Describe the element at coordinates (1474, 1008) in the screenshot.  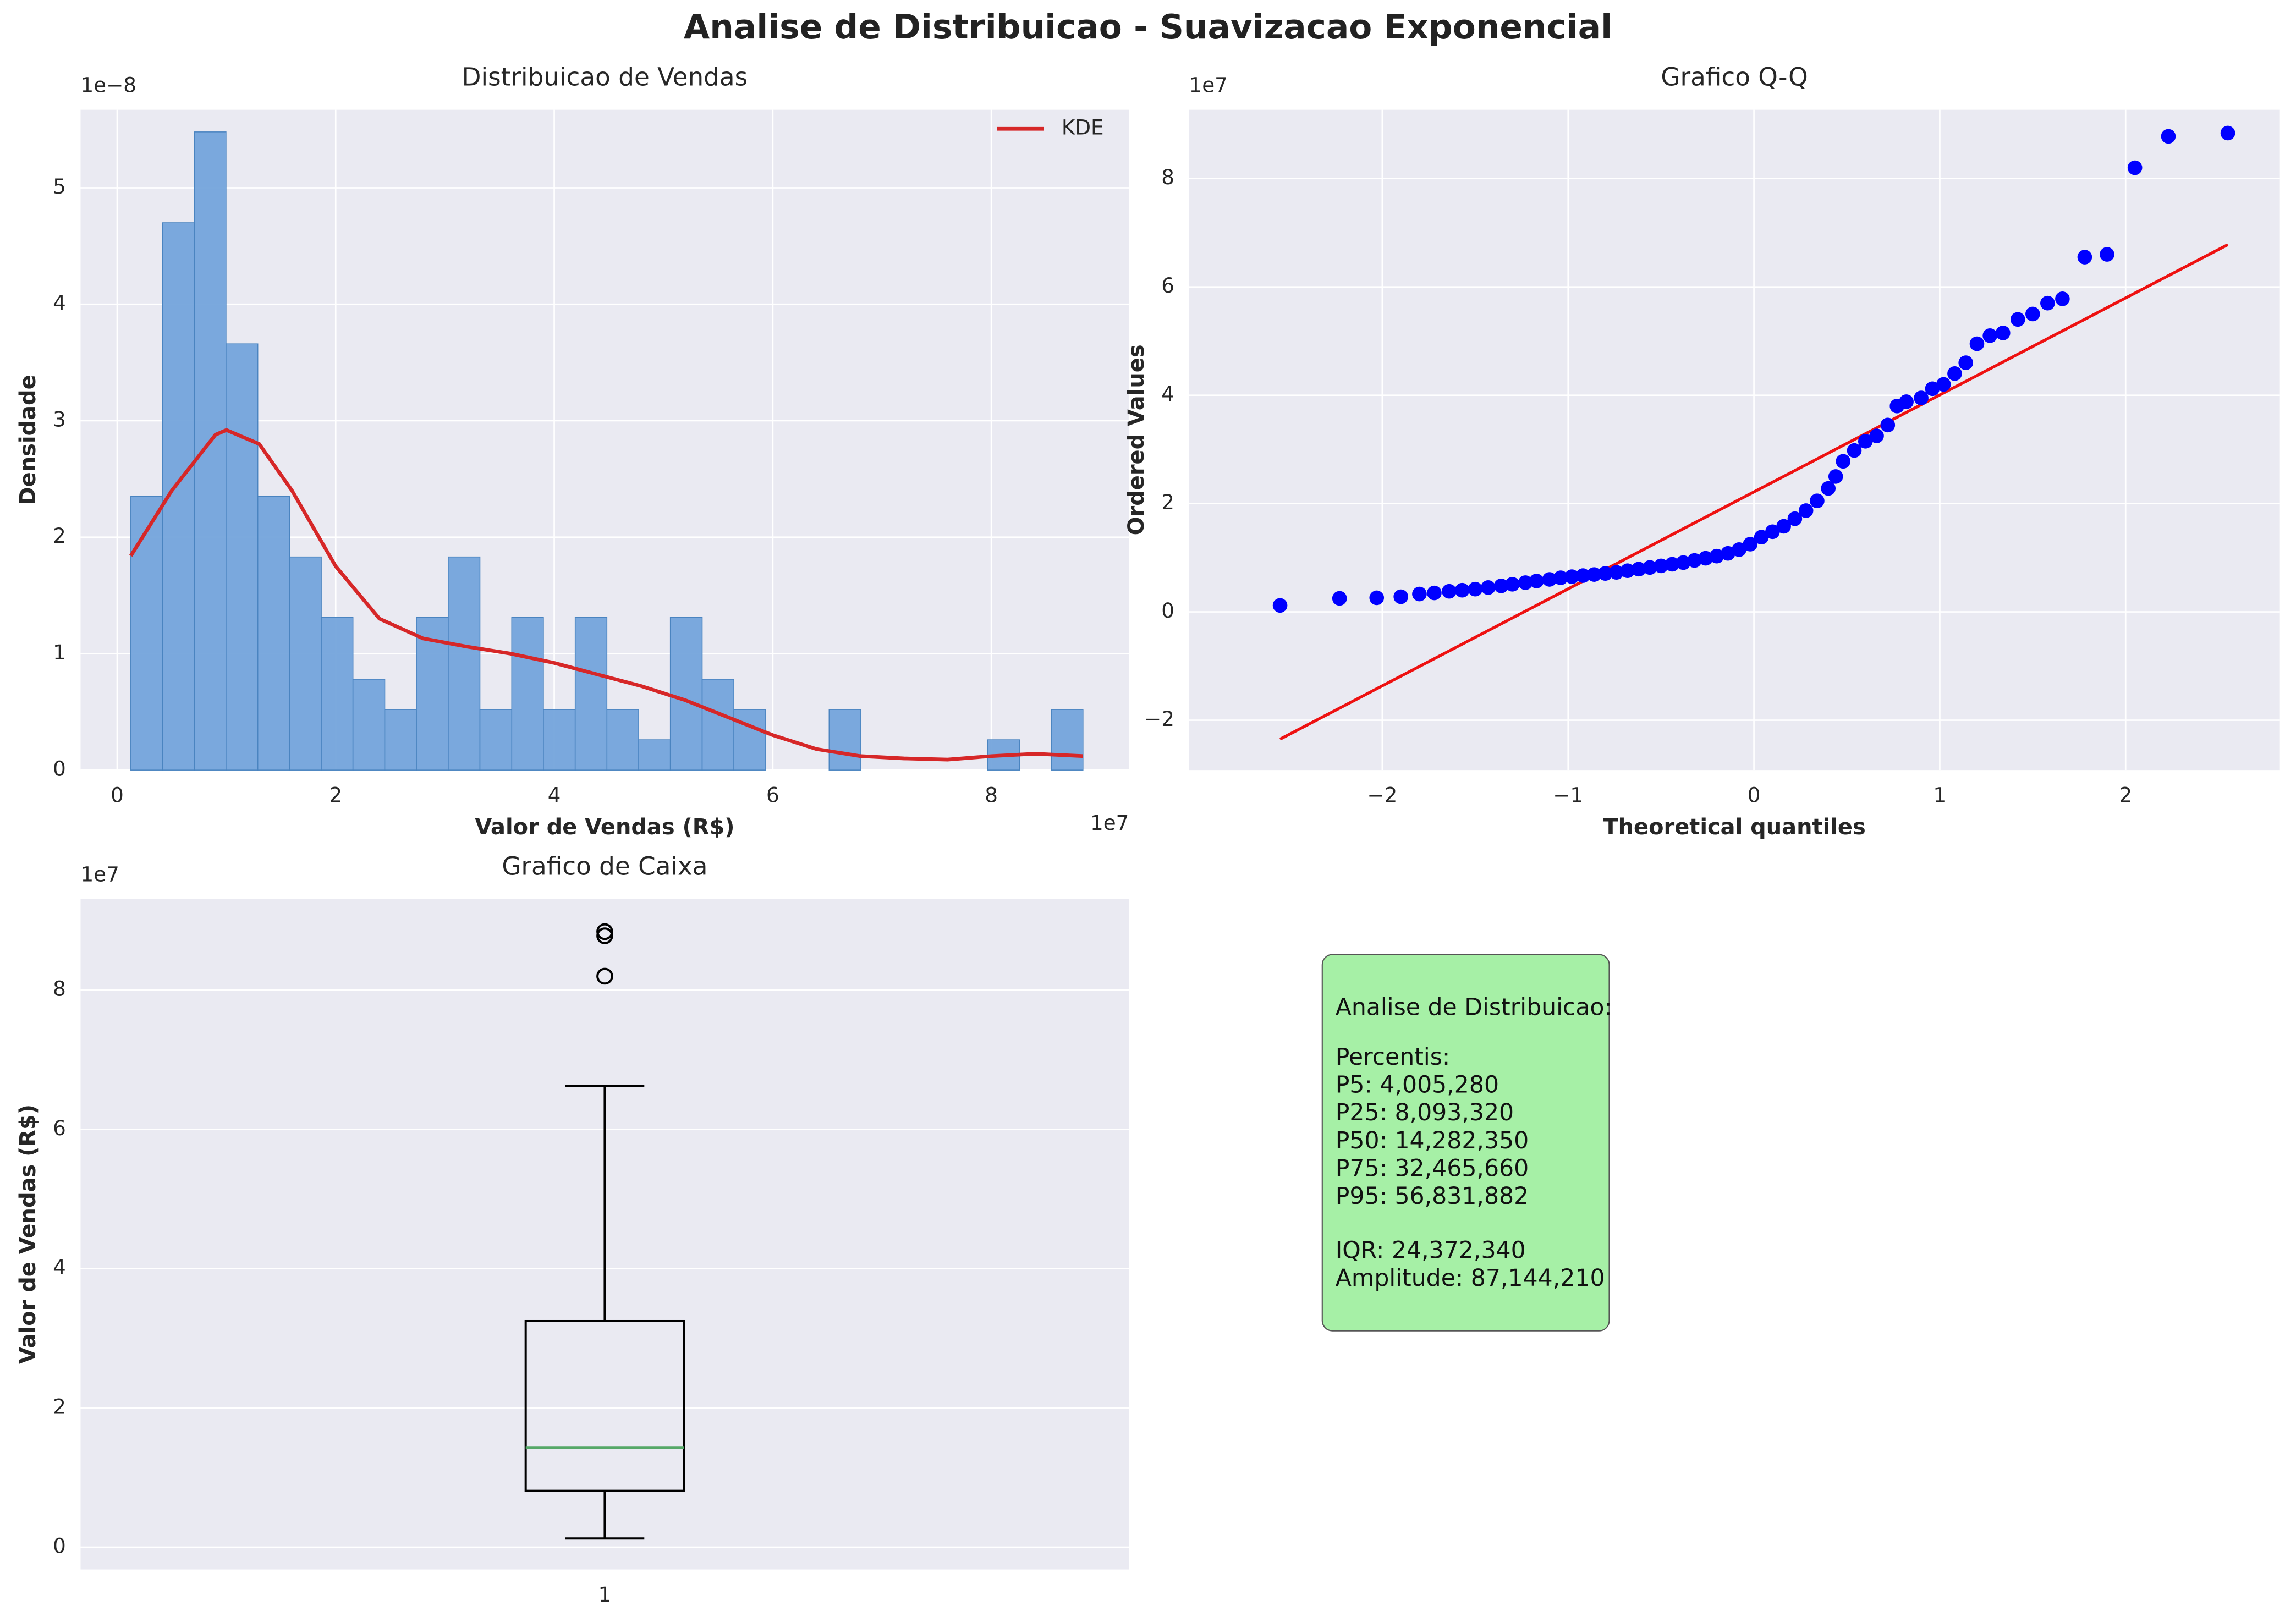
I see `text-line: Analise de Distribuicao:` at that location.